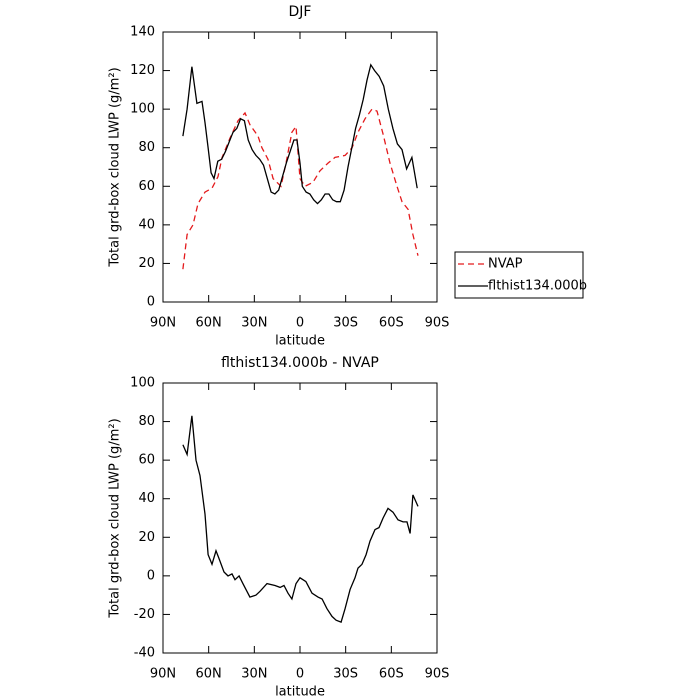  Describe the element at coordinates (300, 363) in the screenshot. I see `chart-title: flthist134.000b - NVAP` at that location.